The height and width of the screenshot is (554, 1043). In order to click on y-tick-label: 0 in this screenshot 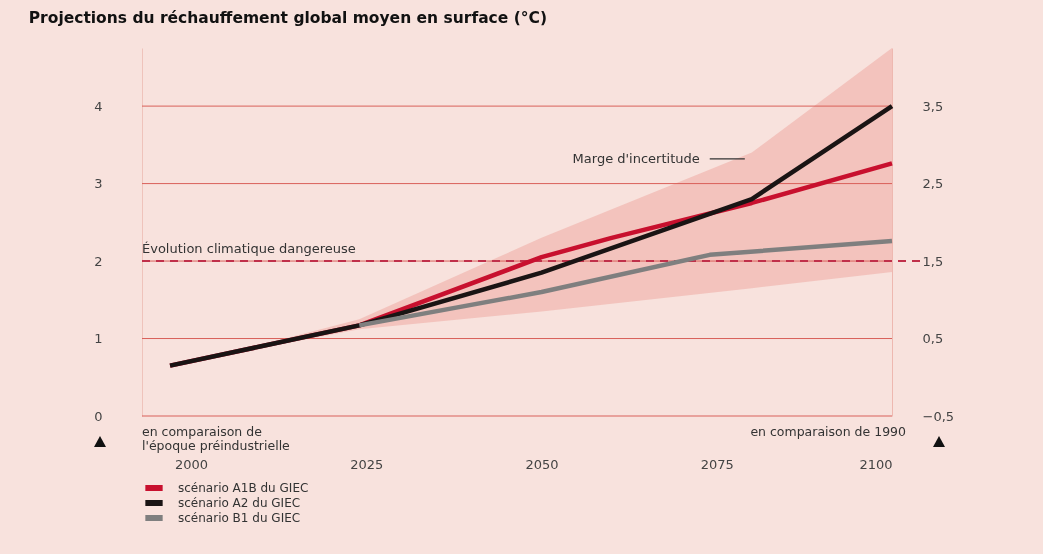, I will do `click(98, 416)`.